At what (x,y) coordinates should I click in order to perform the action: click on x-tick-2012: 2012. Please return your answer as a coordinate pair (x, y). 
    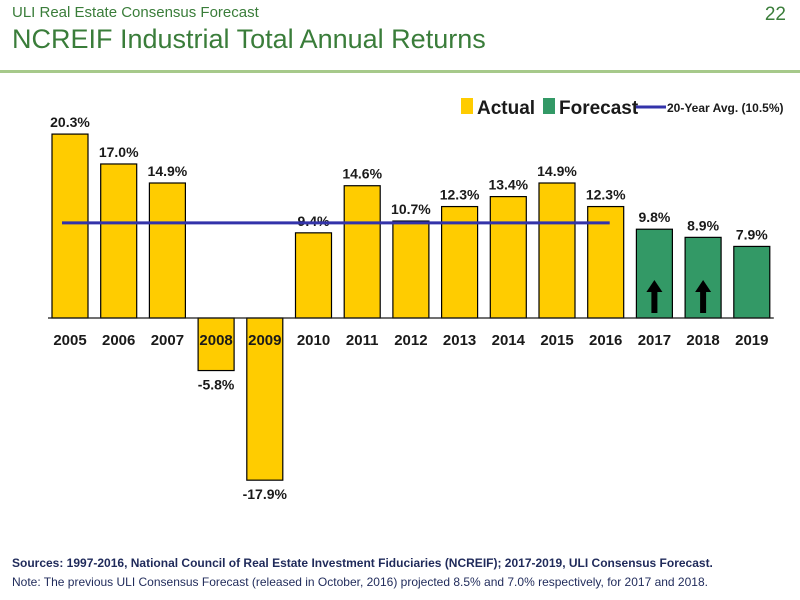
    Looking at the image, I should click on (410, 340).